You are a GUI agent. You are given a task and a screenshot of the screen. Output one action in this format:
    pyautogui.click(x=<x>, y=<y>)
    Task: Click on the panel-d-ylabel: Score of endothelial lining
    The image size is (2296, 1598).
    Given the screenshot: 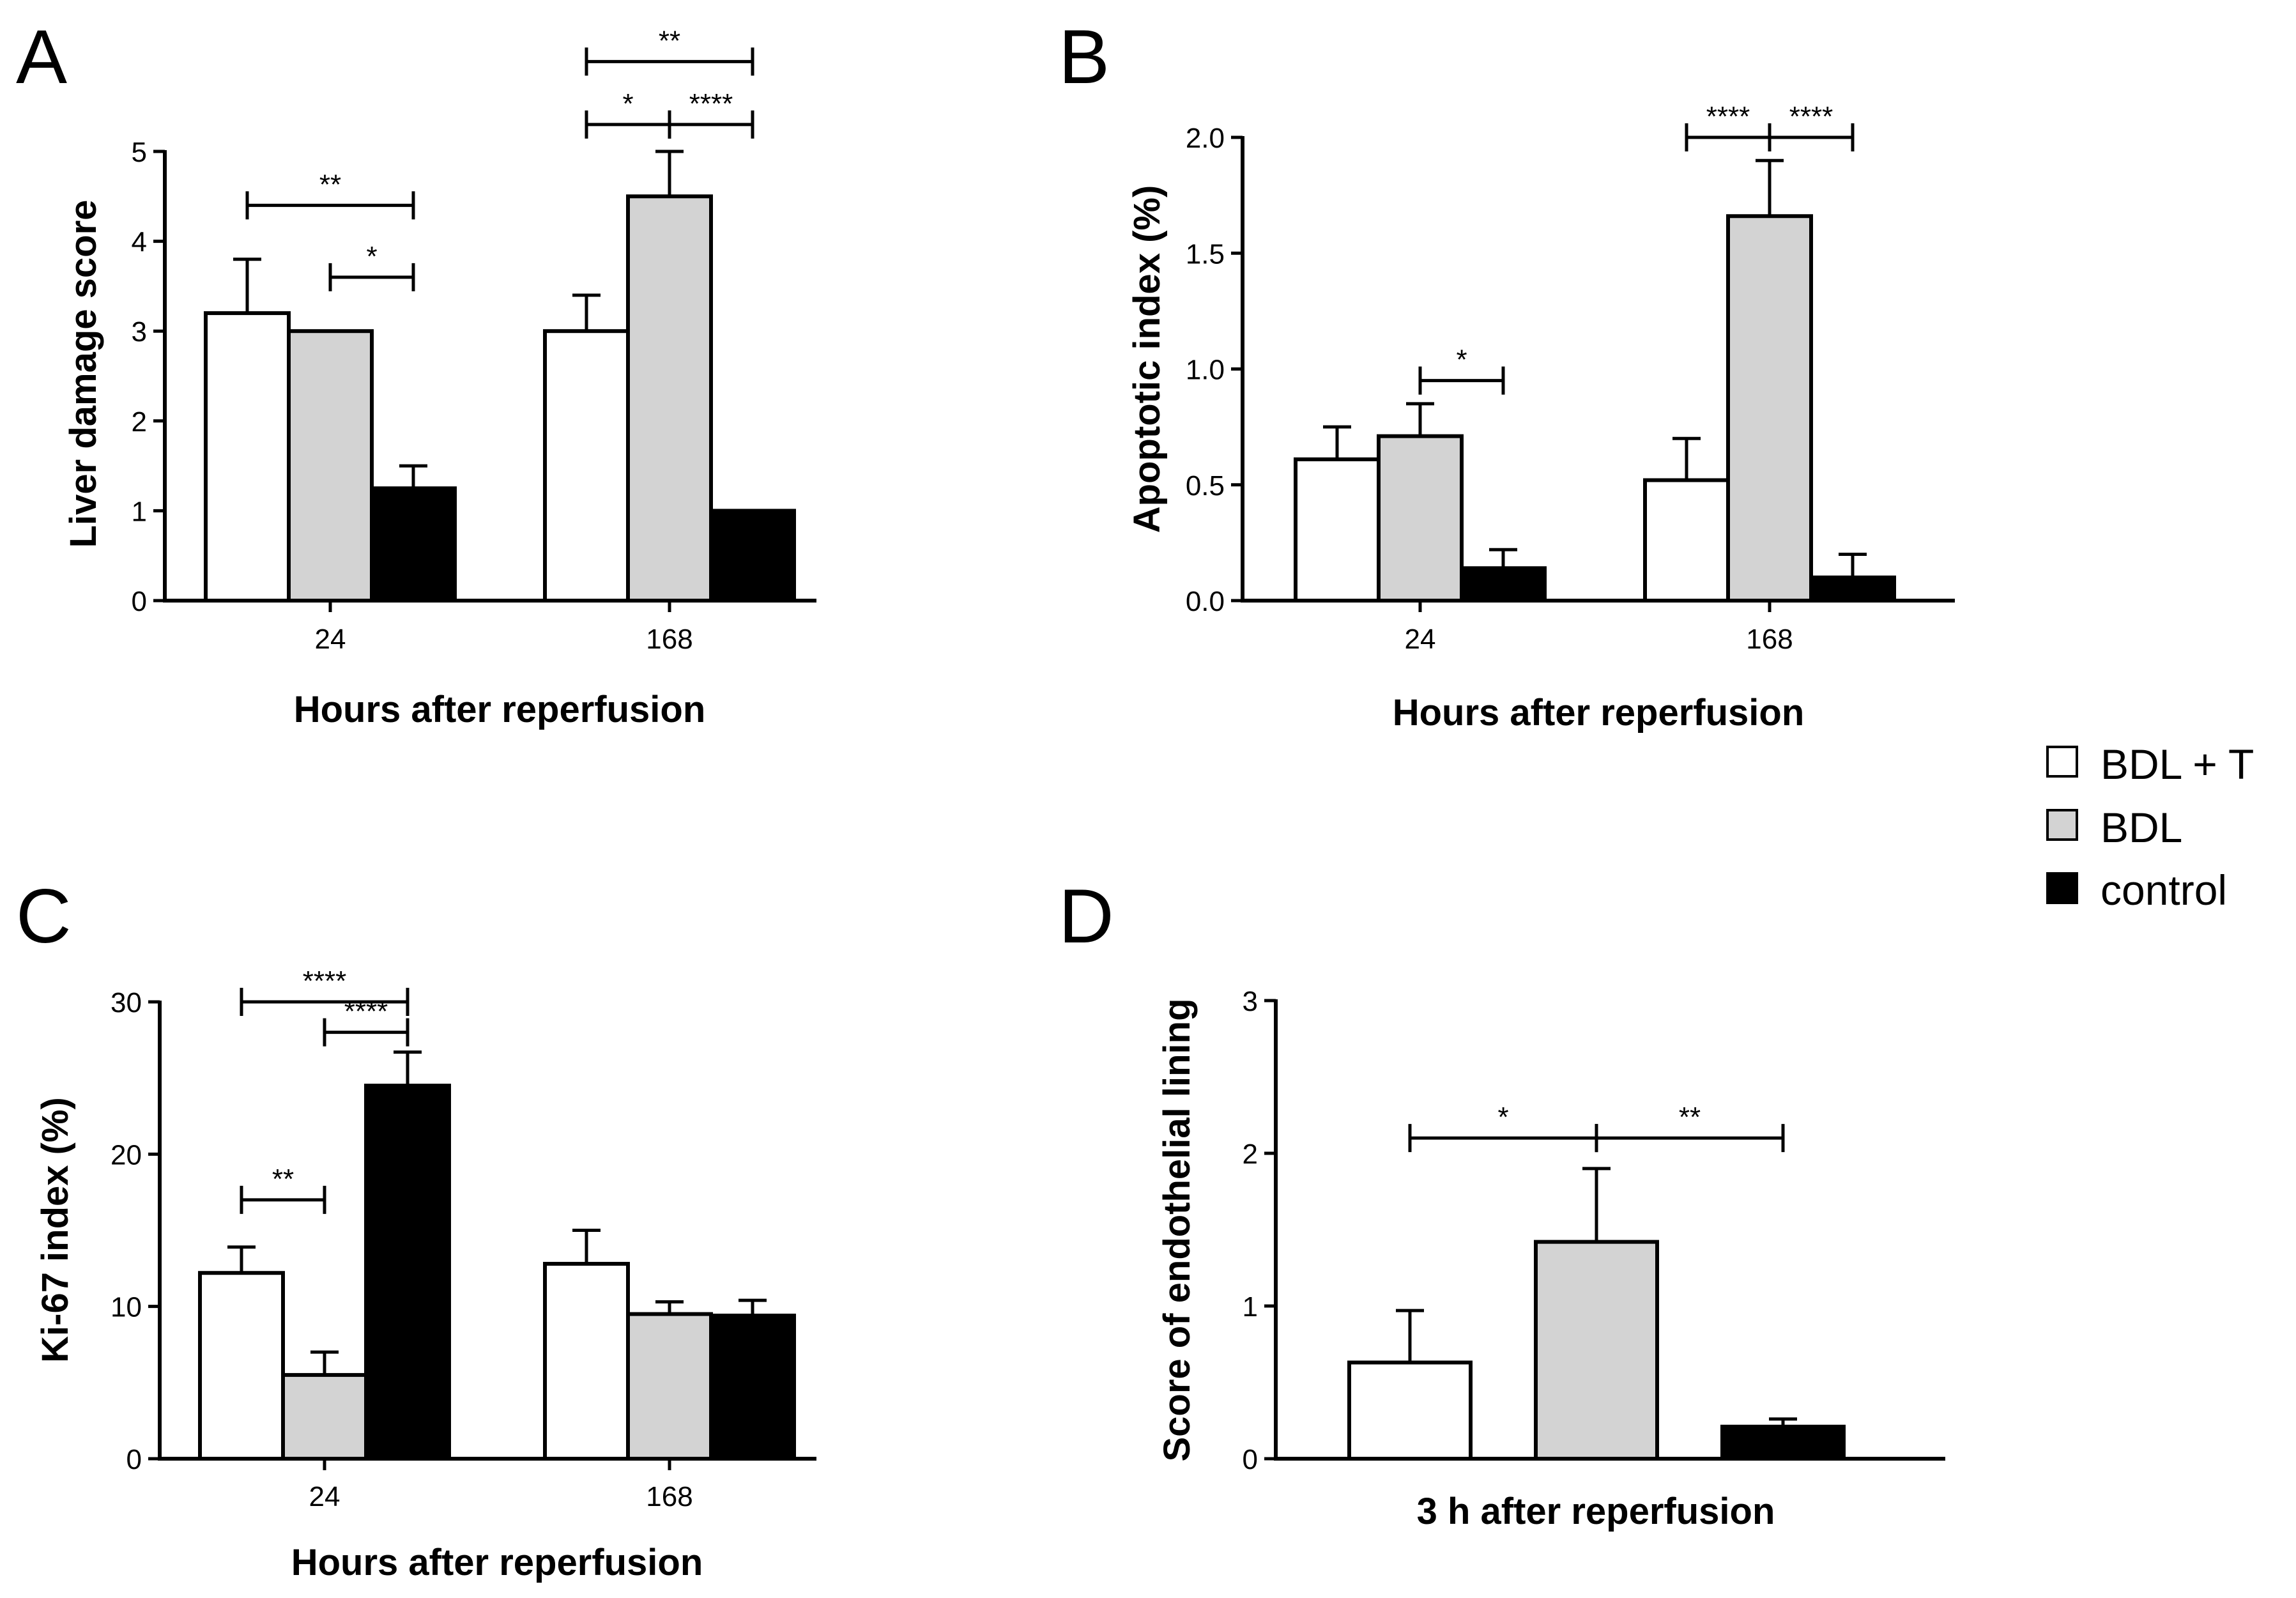 What is the action you would take?
    pyautogui.click(x=1177, y=1230)
    